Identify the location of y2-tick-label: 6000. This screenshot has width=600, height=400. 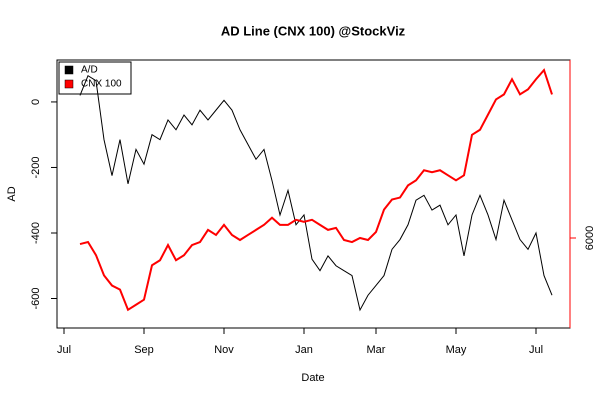
(590, 238).